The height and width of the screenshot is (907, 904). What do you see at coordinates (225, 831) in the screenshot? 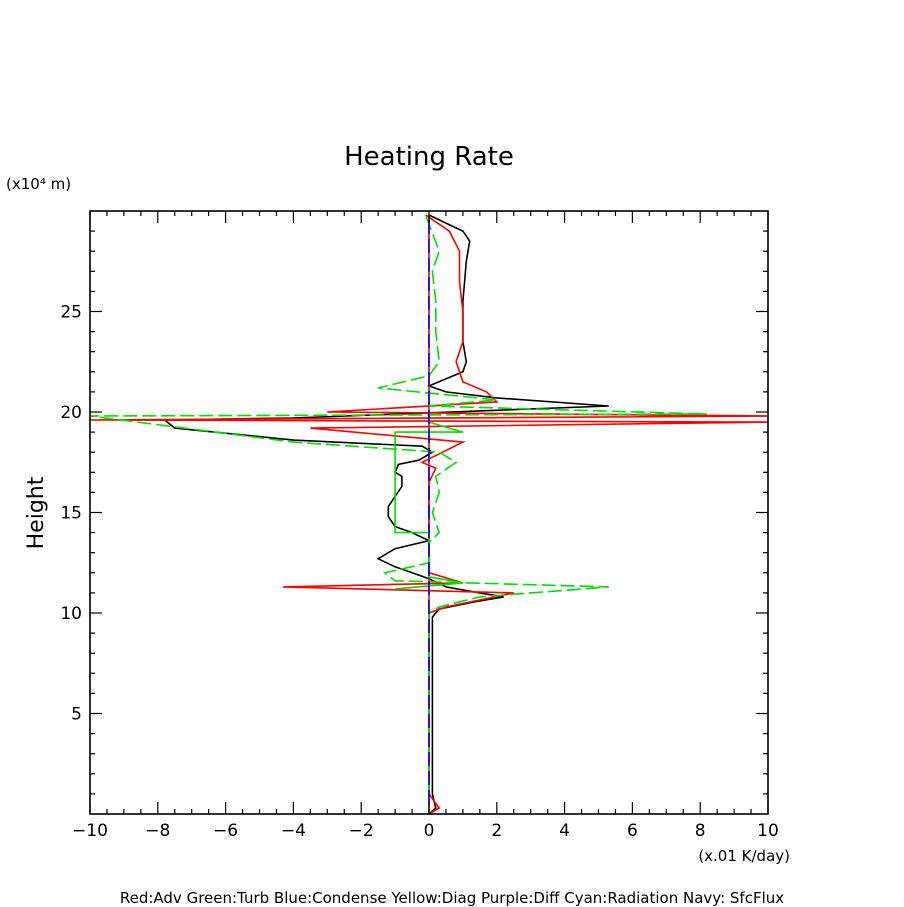
I see `x-tick-label: −6` at bounding box center [225, 831].